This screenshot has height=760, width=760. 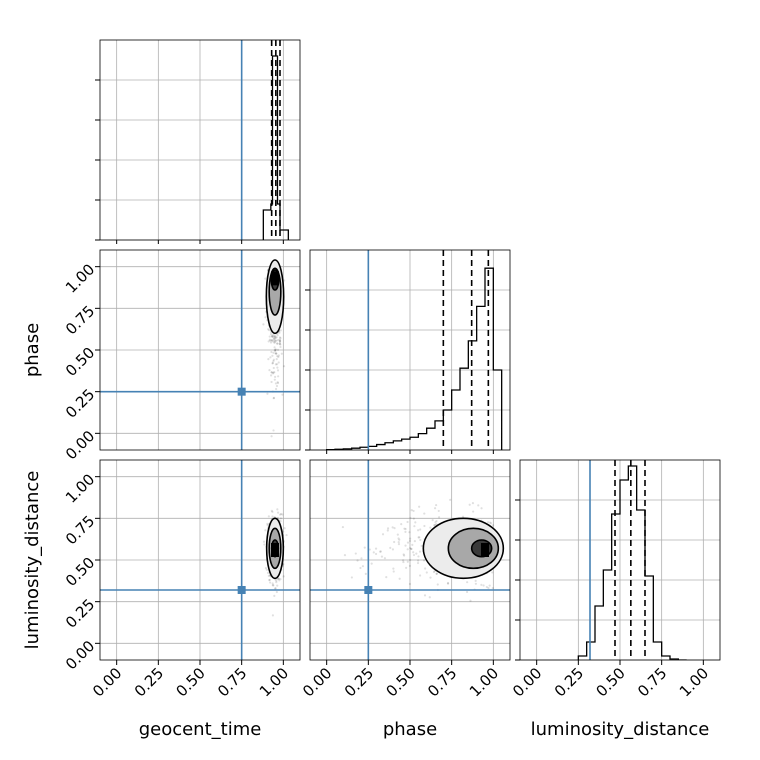 I want to click on xtick-label: 0.00, so click(x=107, y=682).